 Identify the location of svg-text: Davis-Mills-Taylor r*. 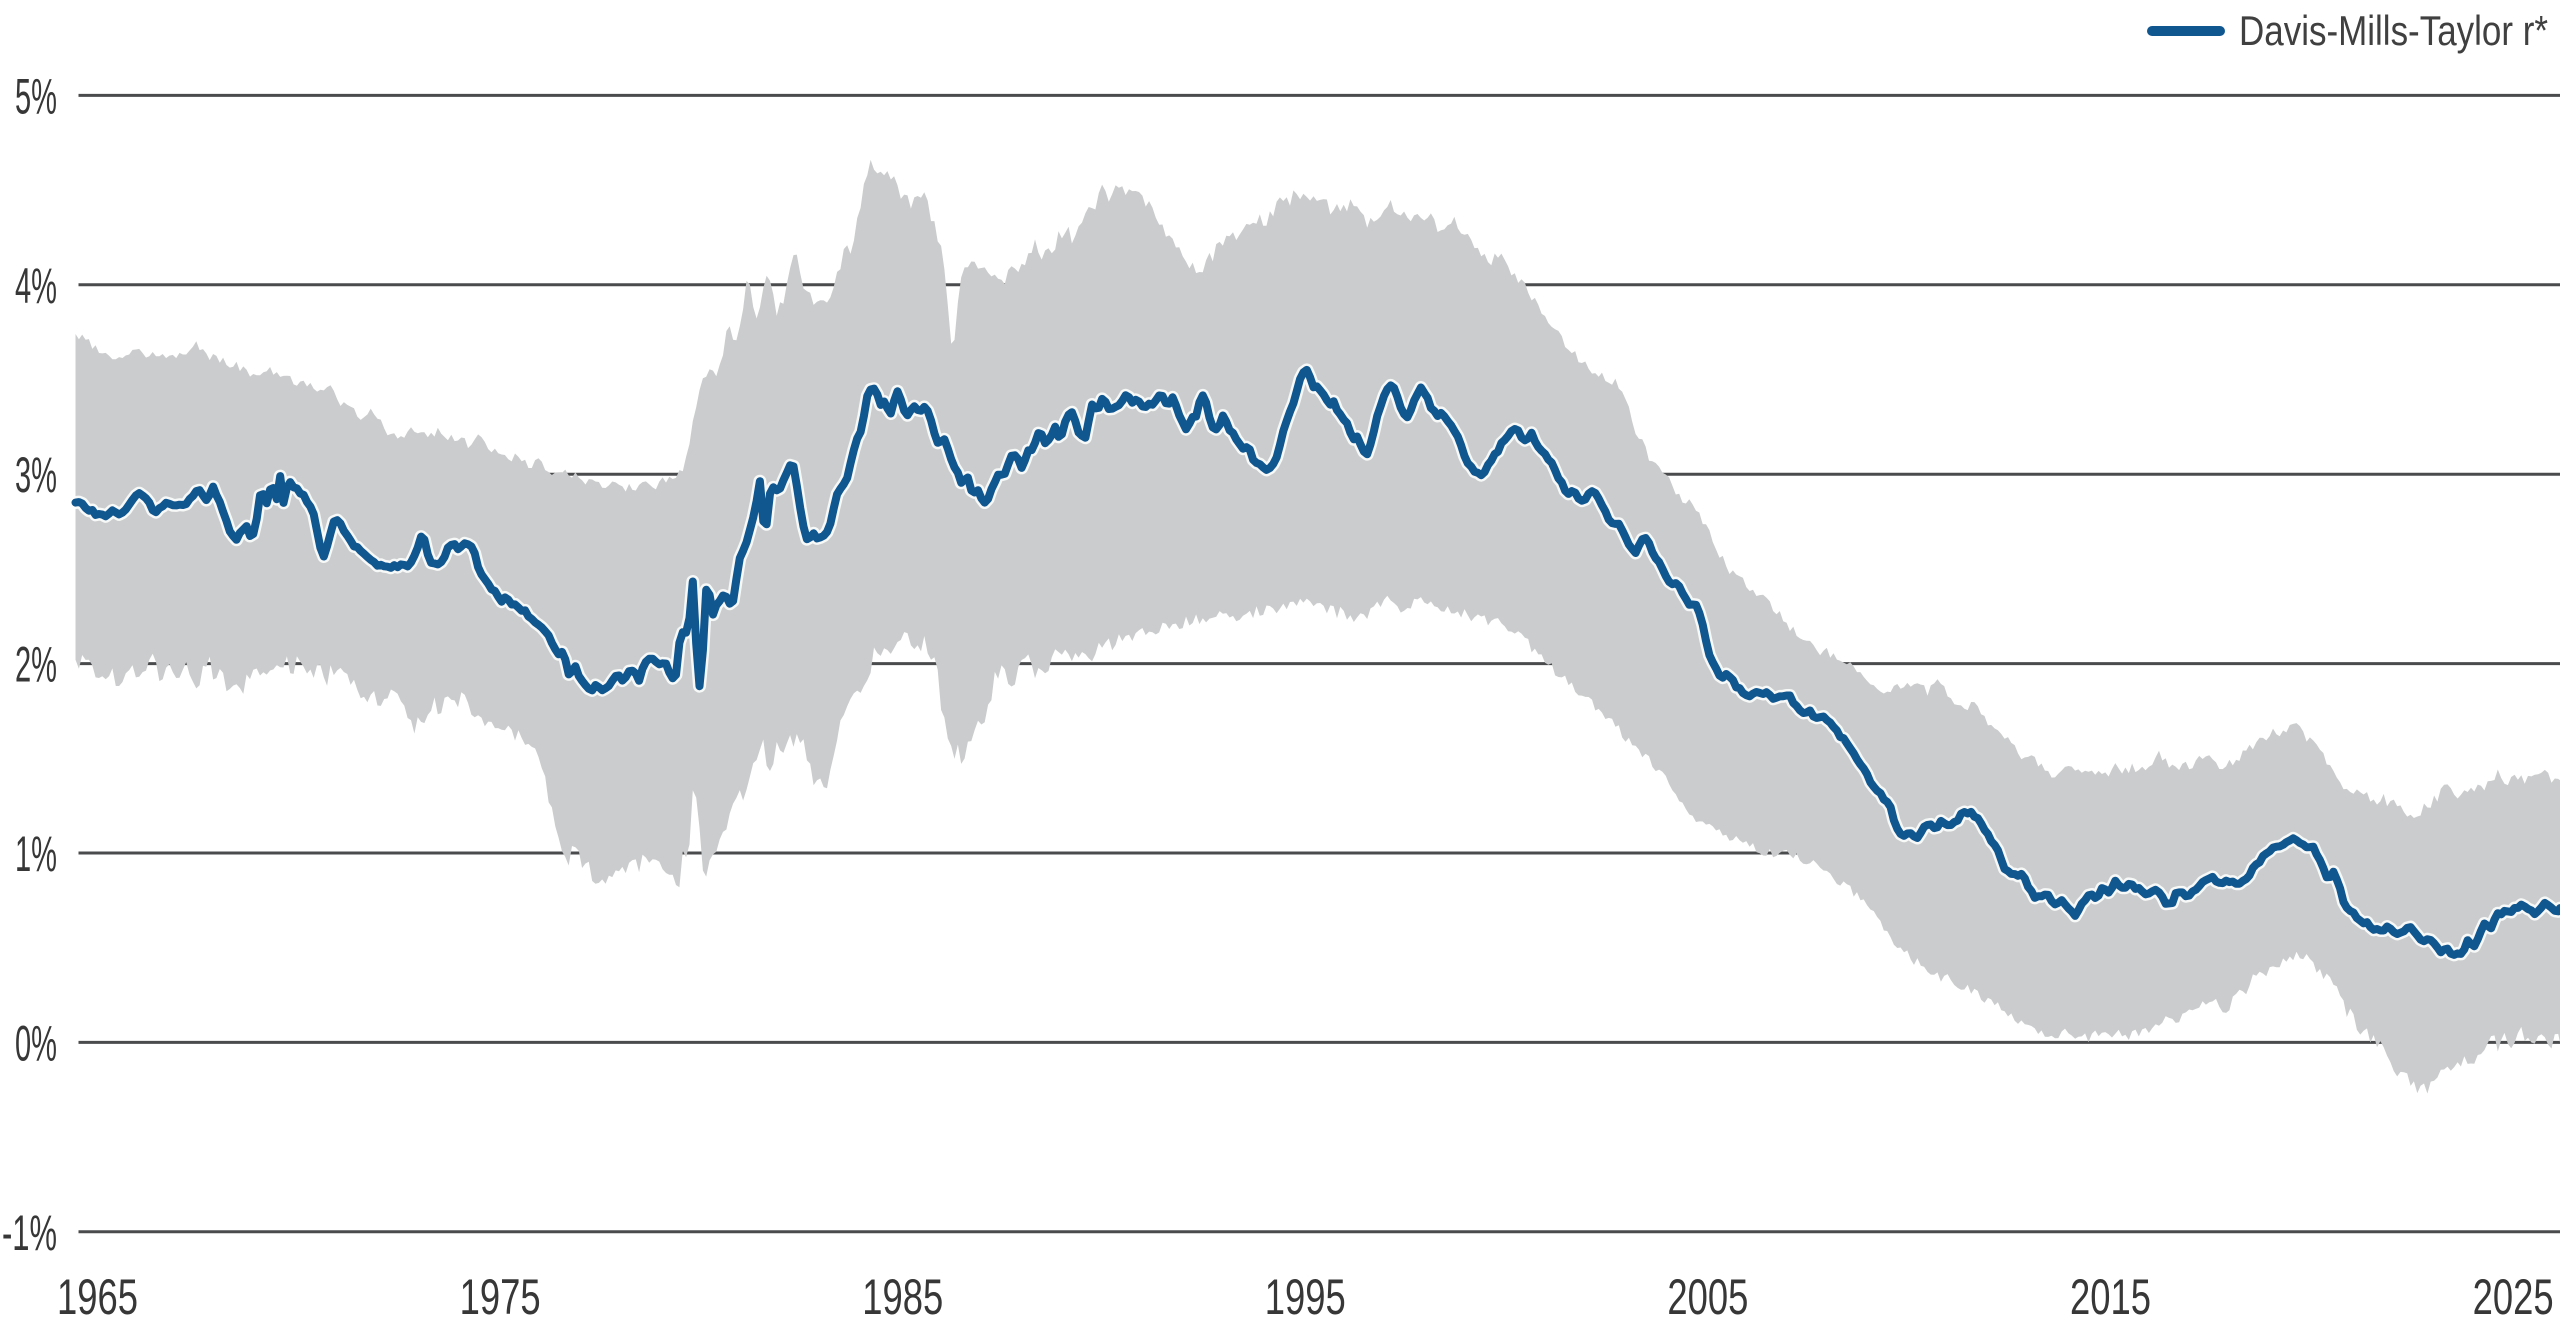
(2393, 30).